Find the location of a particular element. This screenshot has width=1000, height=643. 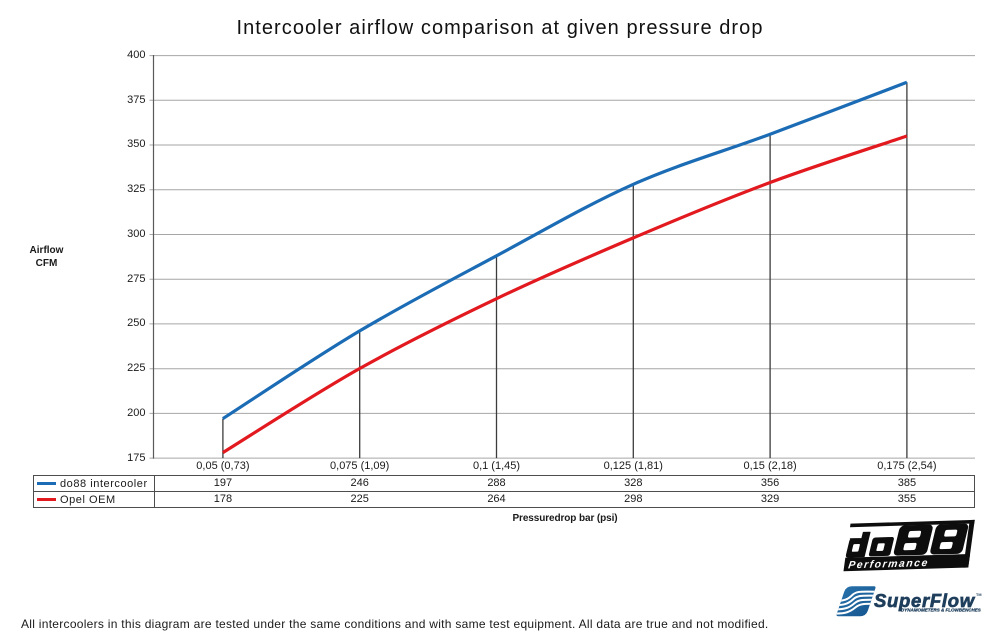

svg-text: TM is located at coordinates (978, 595).